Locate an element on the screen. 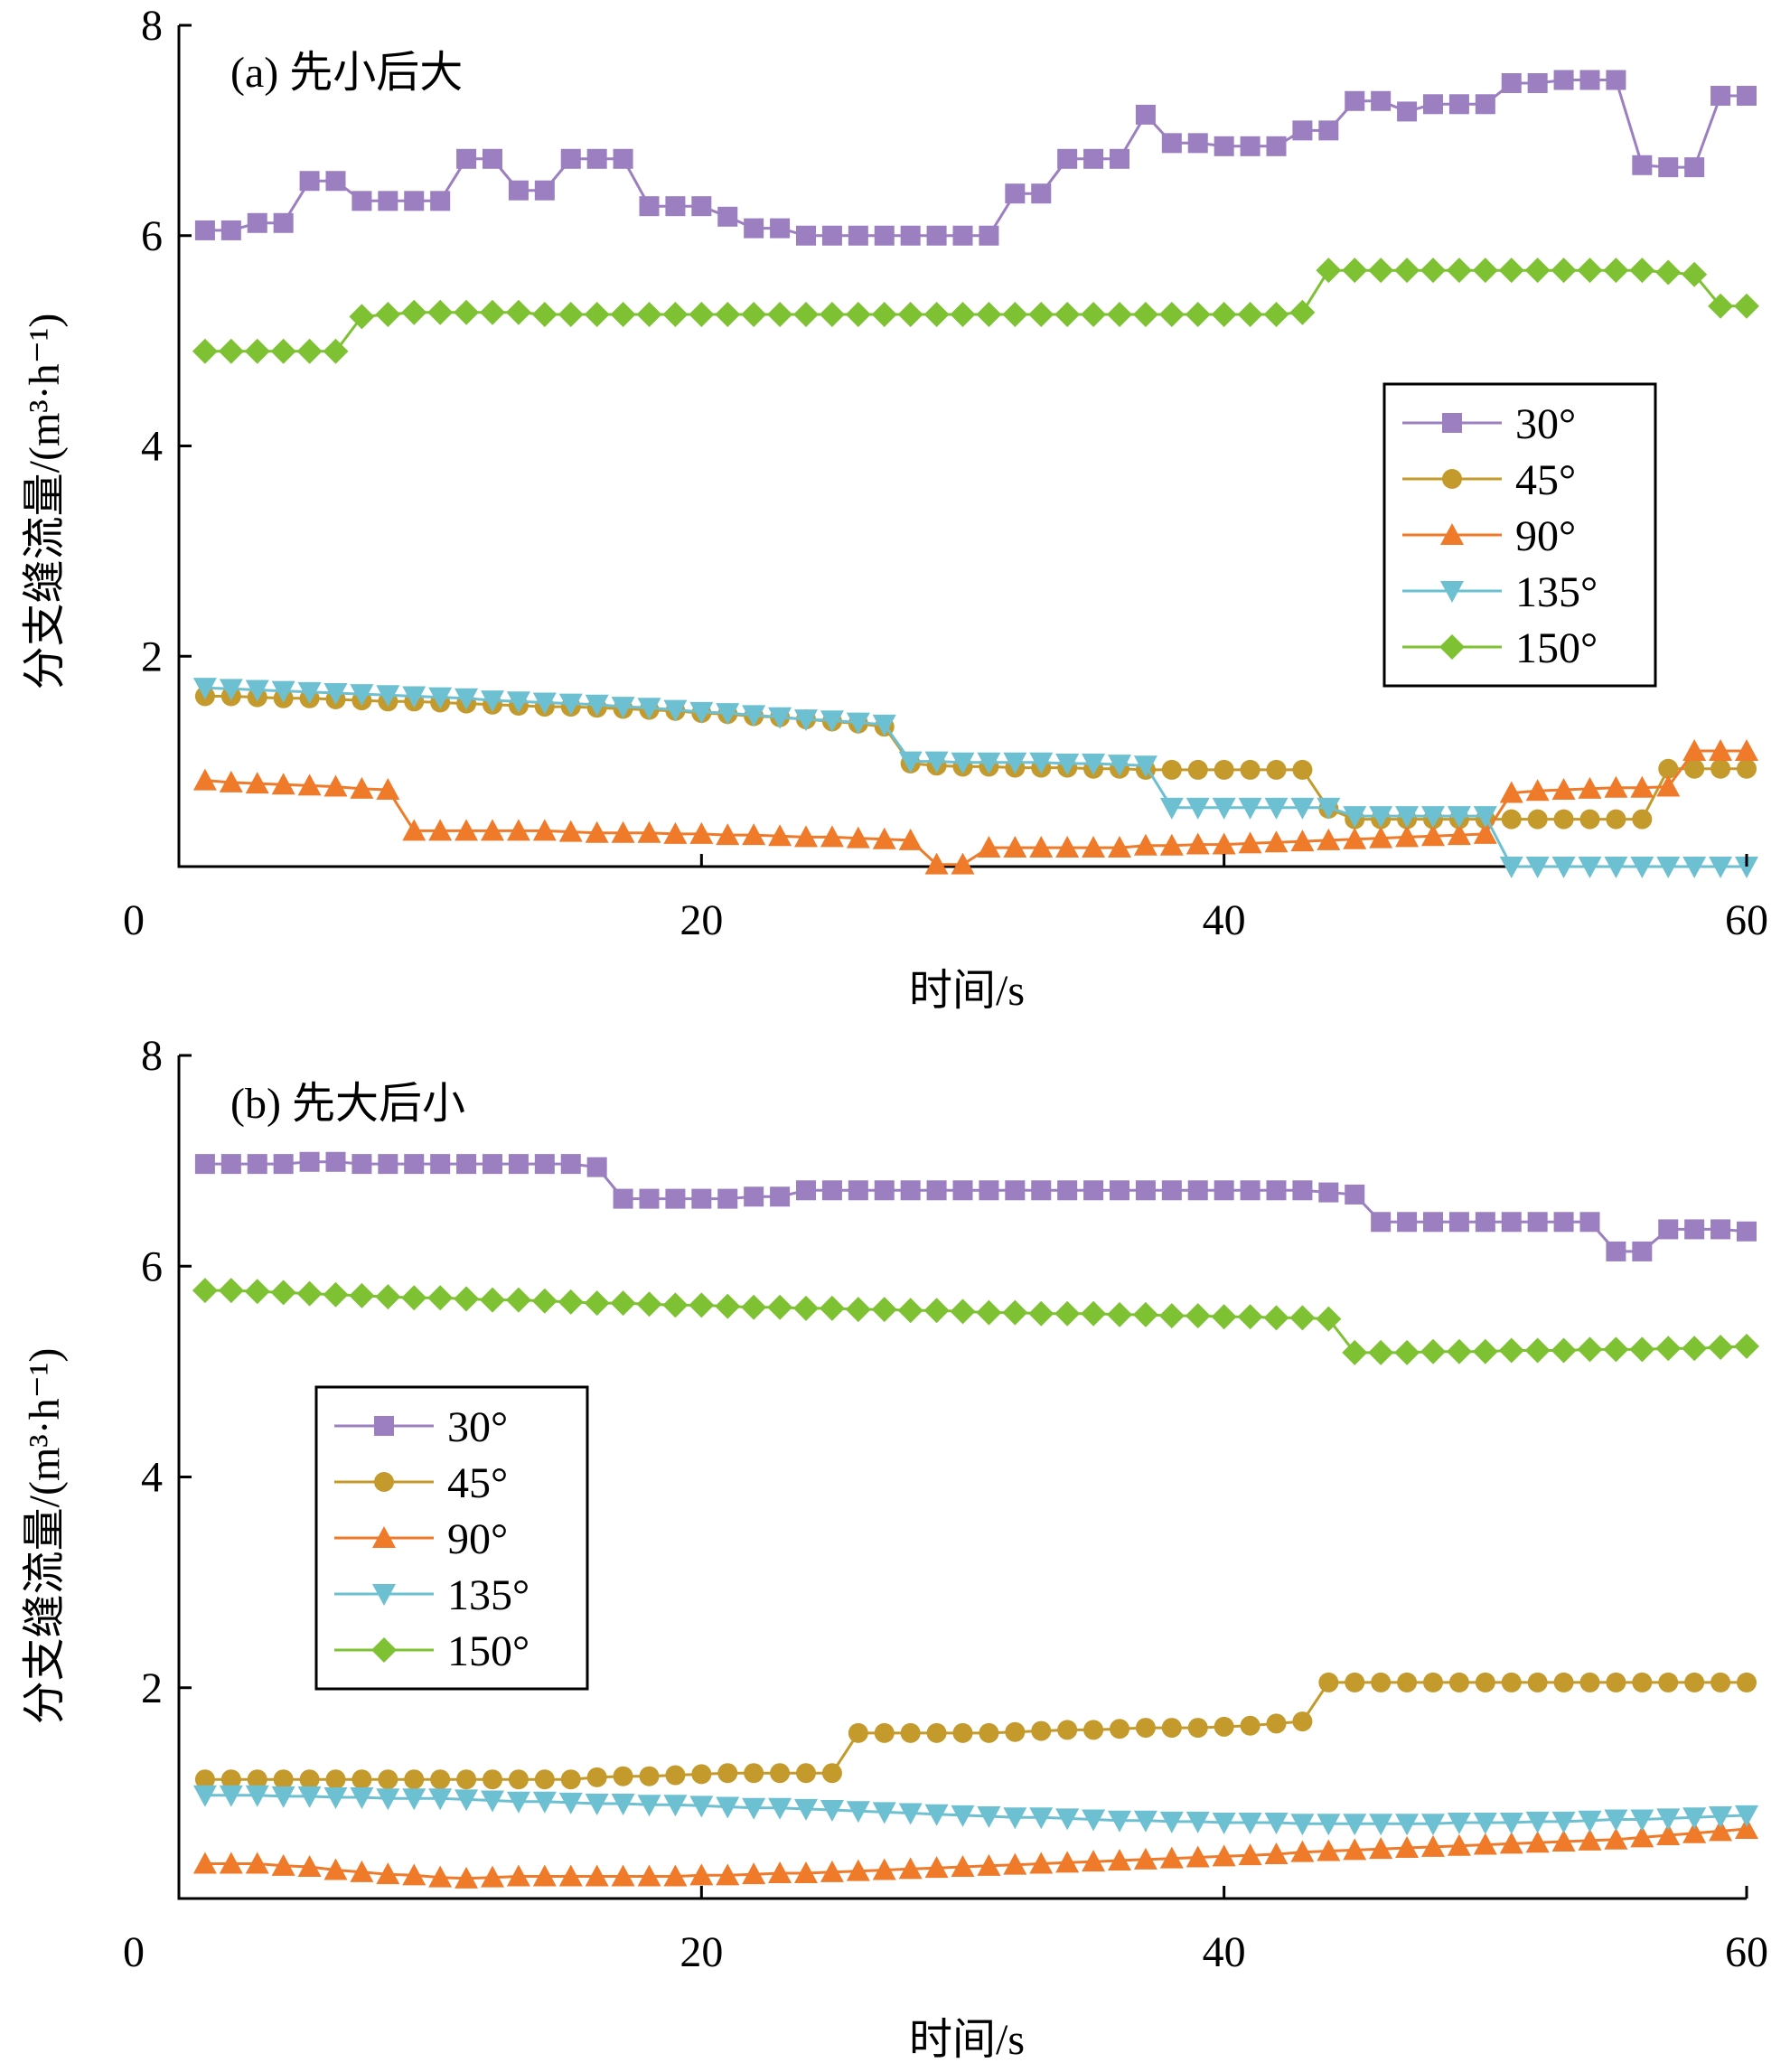 Image resolution: width=1790 pixels, height=2072 pixels. y-tick-label: 2 is located at coordinates (152, 1688).